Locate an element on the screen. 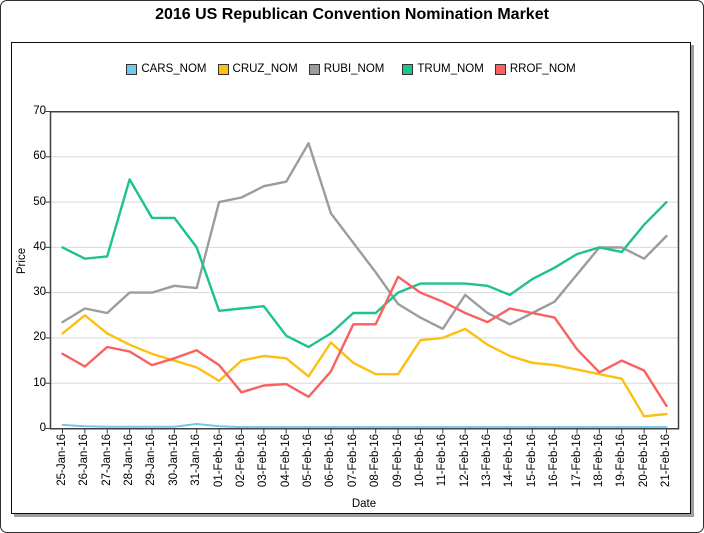 The image size is (704, 533). x-tick-label: 09-Feb-16 is located at coordinates (397, 461).